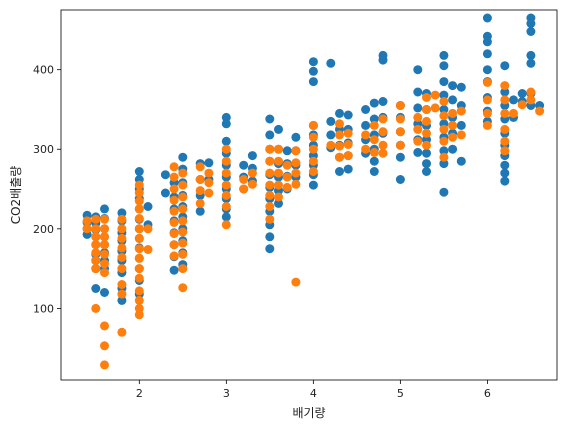 Image resolution: width=567 pixels, height=431 pixels. I want to click on x-tick-label: 6, so click(487, 393).